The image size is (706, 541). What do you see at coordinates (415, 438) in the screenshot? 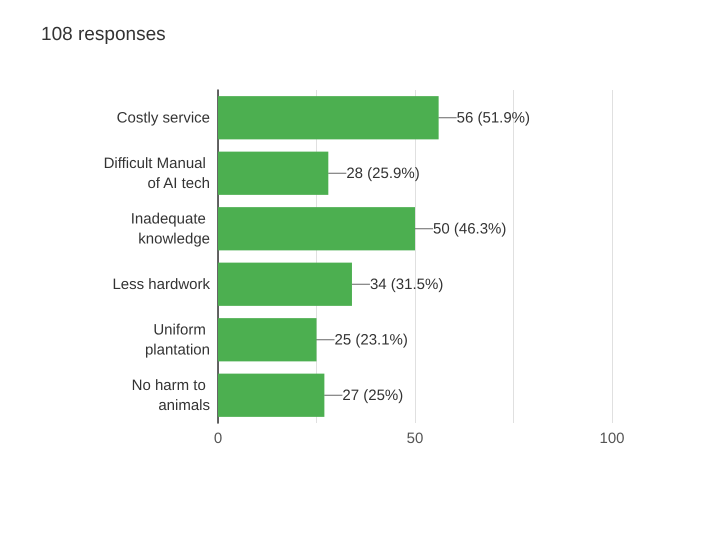
I see `x-tick-label: 50` at bounding box center [415, 438].